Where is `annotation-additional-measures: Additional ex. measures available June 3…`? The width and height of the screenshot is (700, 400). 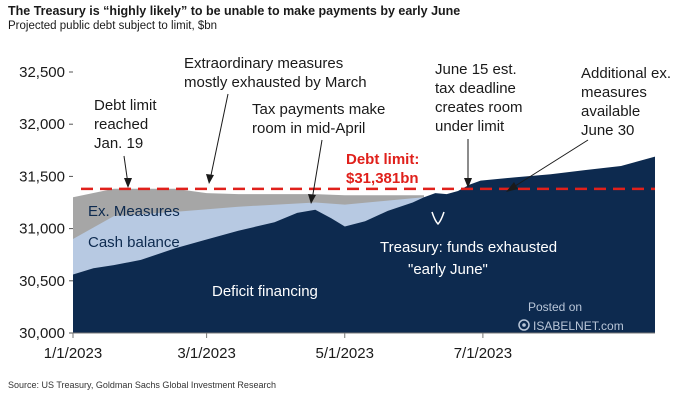 annotation-additional-measures: Additional ex. measures available June 3… is located at coordinates (588, 128).